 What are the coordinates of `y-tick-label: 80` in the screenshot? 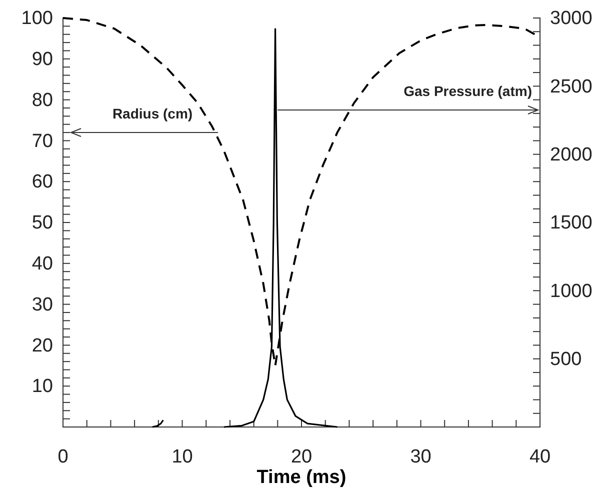 It's located at (42, 100).